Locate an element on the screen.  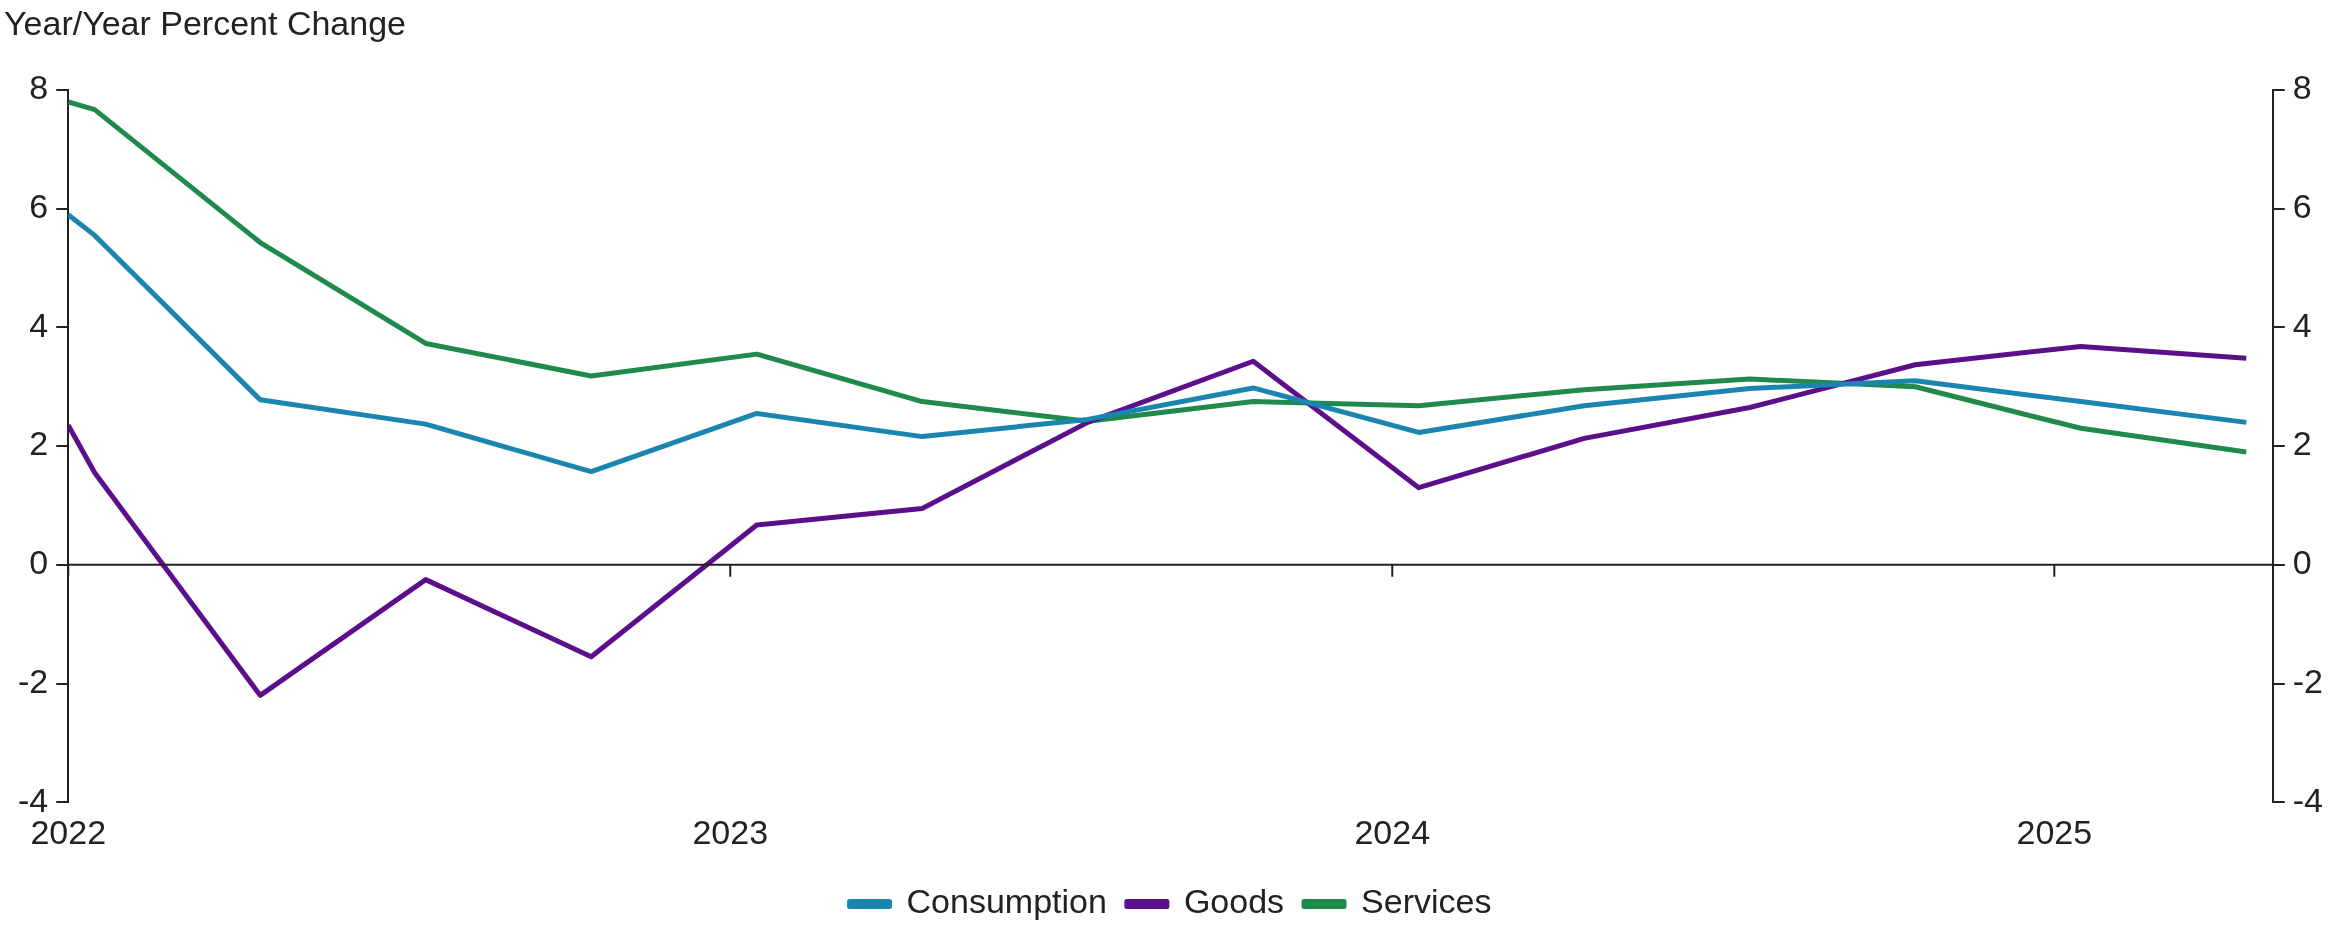
y2-tick-label: 2 is located at coordinates (2302, 443).